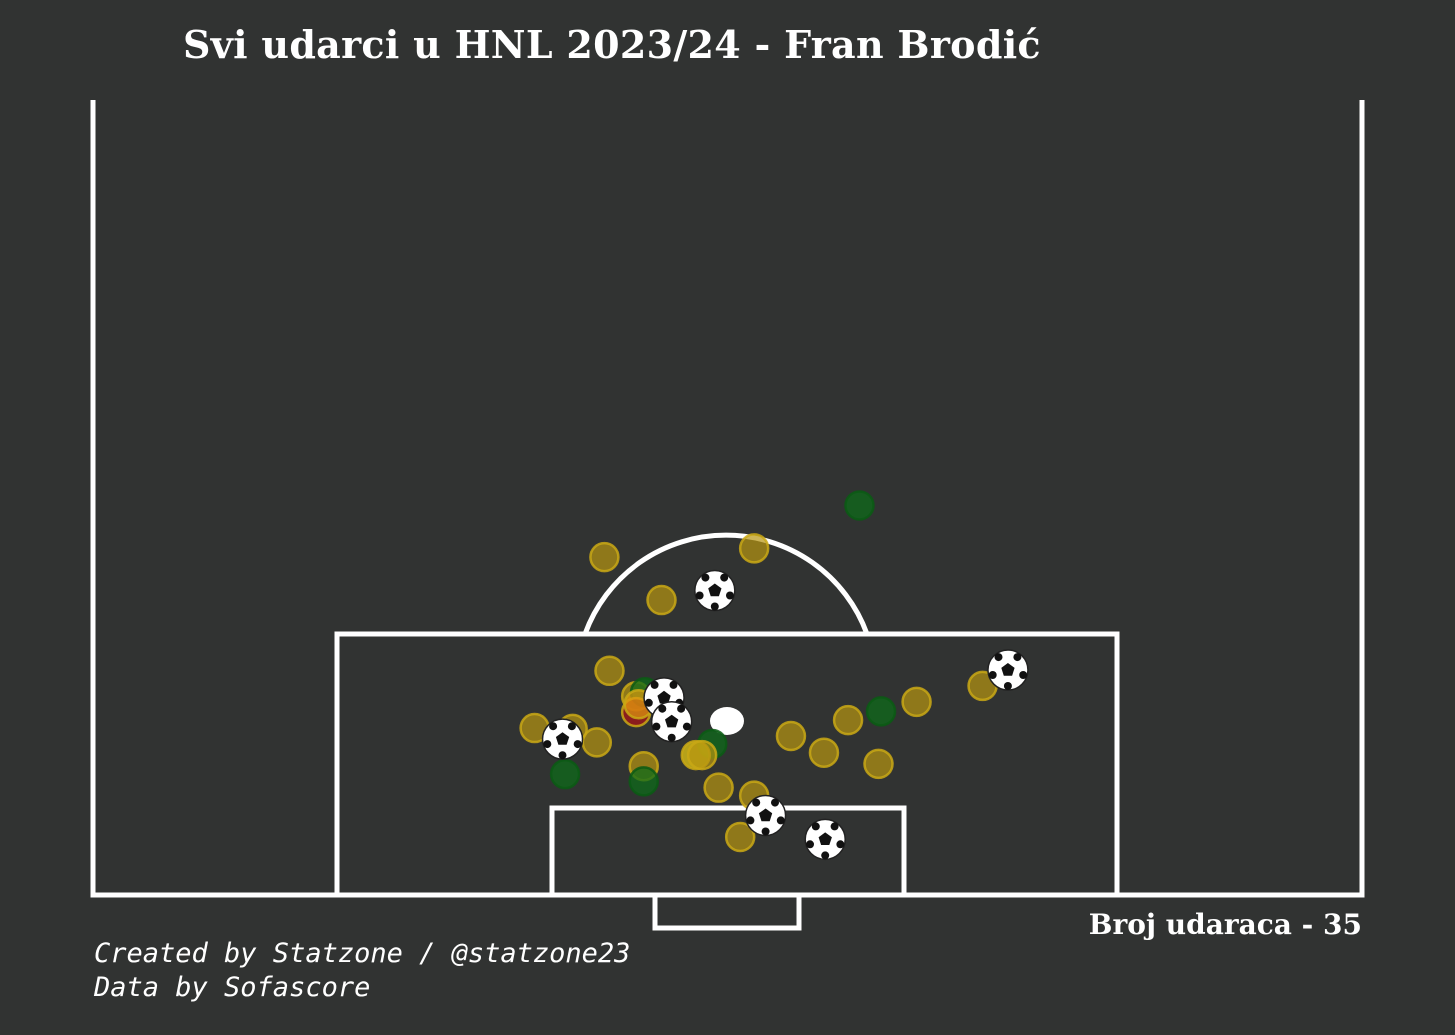 This screenshot has width=1455, height=1035. What do you see at coordinates (727, 721) in the screenshot?
I see `penalty-spot` at bounding box center [727, 721].